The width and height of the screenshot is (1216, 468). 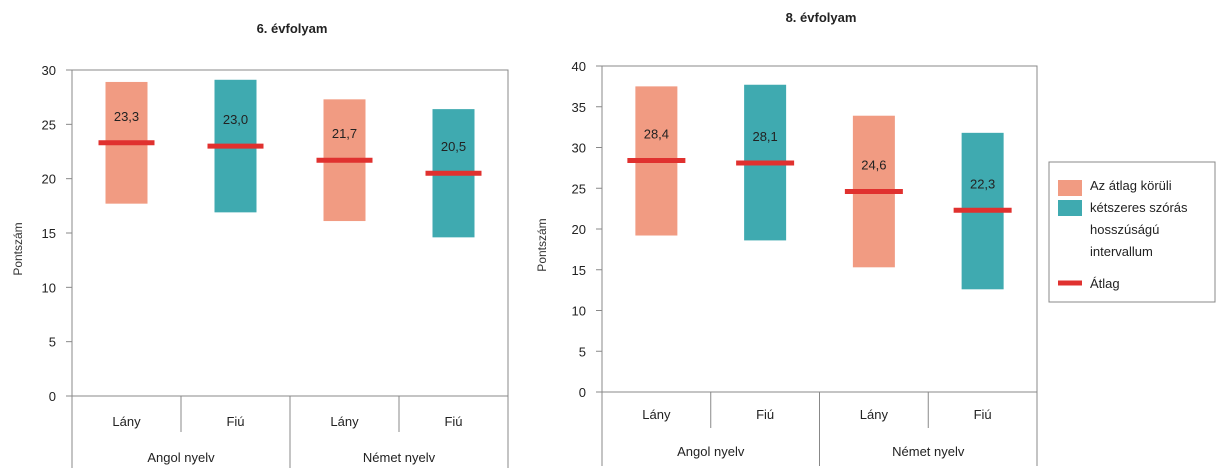 What do you see at coordinates (821, 17) in the screenshot?
I see `chart-title: 8. évfolyam` at bounding box center [821, 17].